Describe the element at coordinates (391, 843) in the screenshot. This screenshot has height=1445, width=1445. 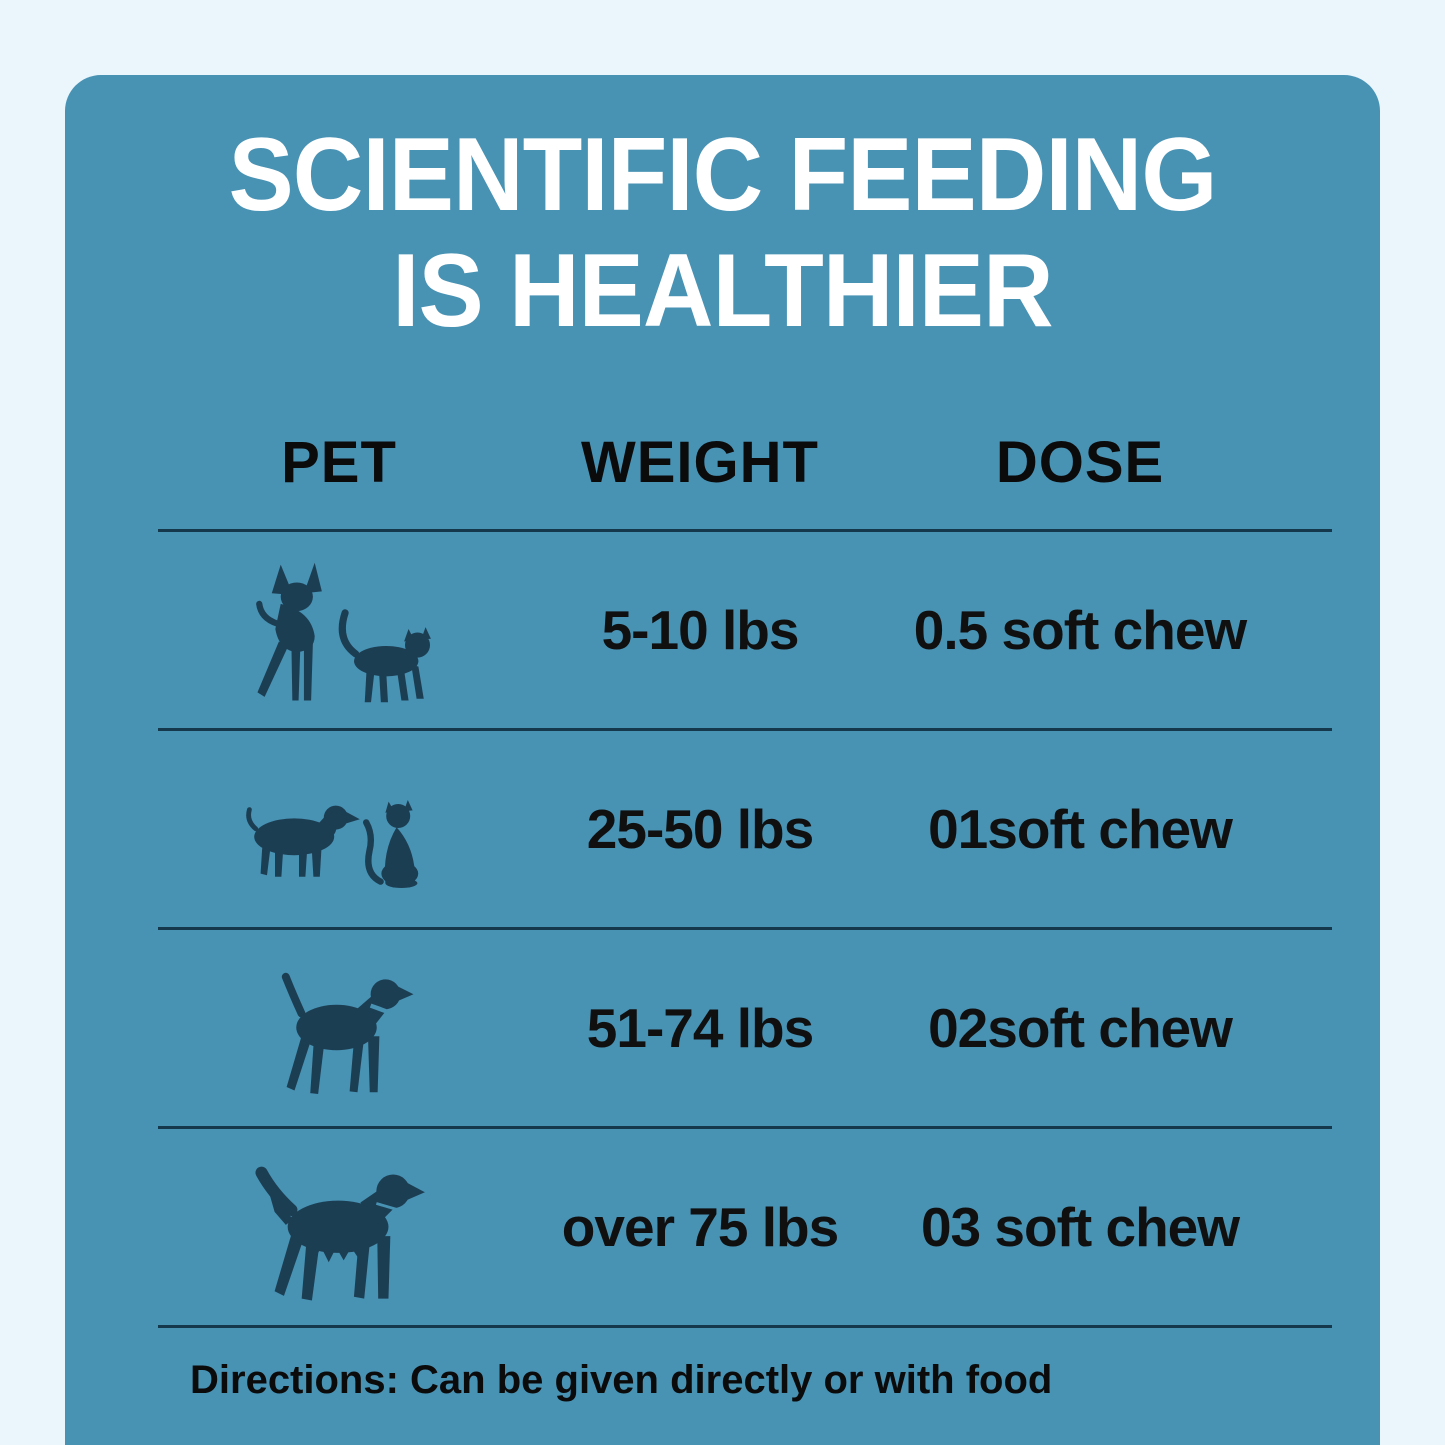
I see `sitting-cat-silhouette` at that location.